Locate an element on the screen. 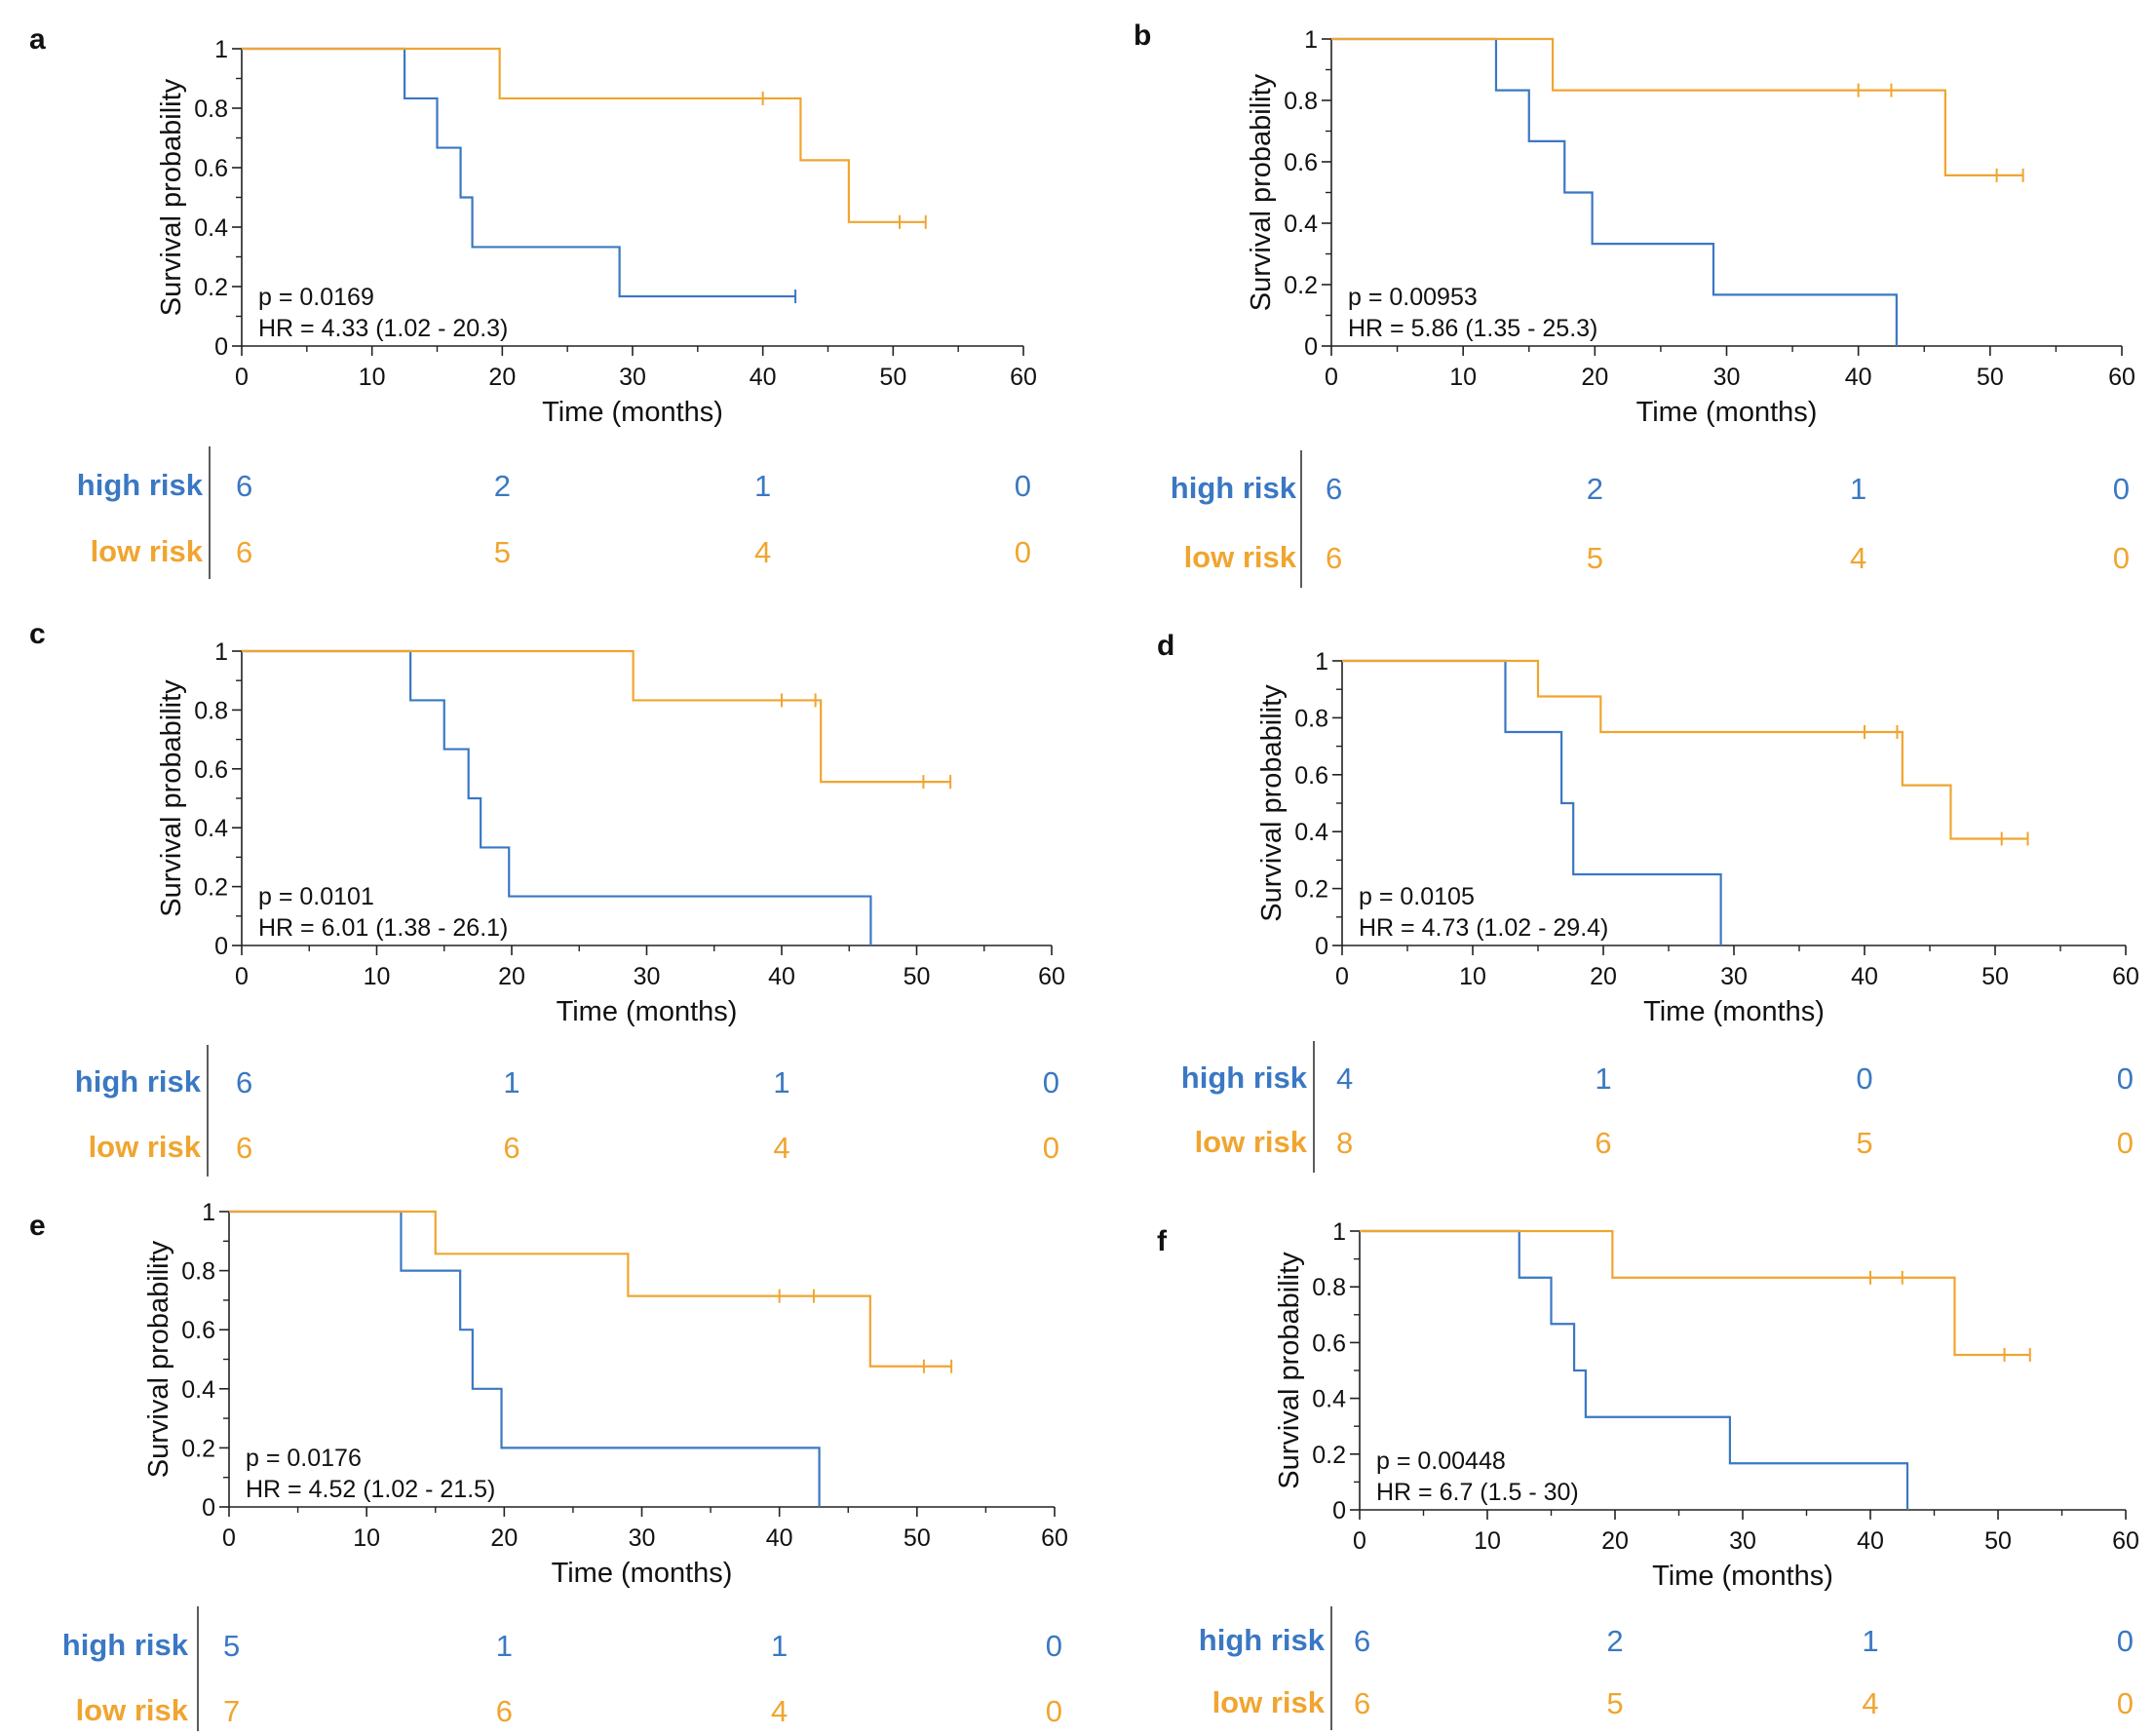 Image resolution: width=2154 pixels, height=1736 pixels. hazard-ratio: HR = 6.7 (1.5 - 30) is located at coordinates (1477, 1492).